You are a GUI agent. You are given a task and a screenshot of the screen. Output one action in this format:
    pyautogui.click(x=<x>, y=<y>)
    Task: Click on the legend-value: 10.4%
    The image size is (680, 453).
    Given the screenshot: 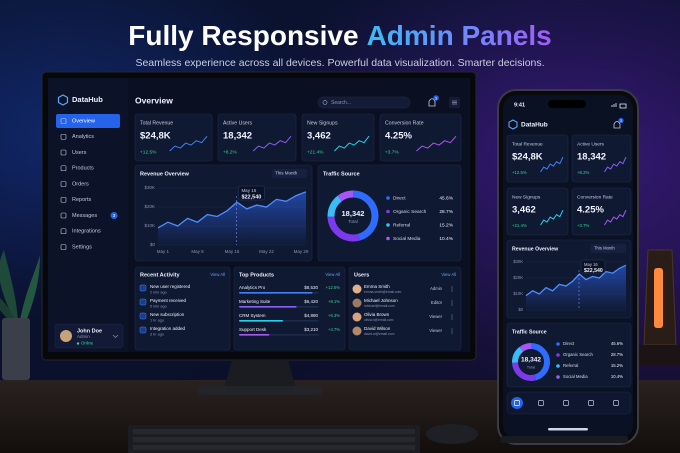 What is the action you would take?
    pyautogui.click(x=617, y=376)
    